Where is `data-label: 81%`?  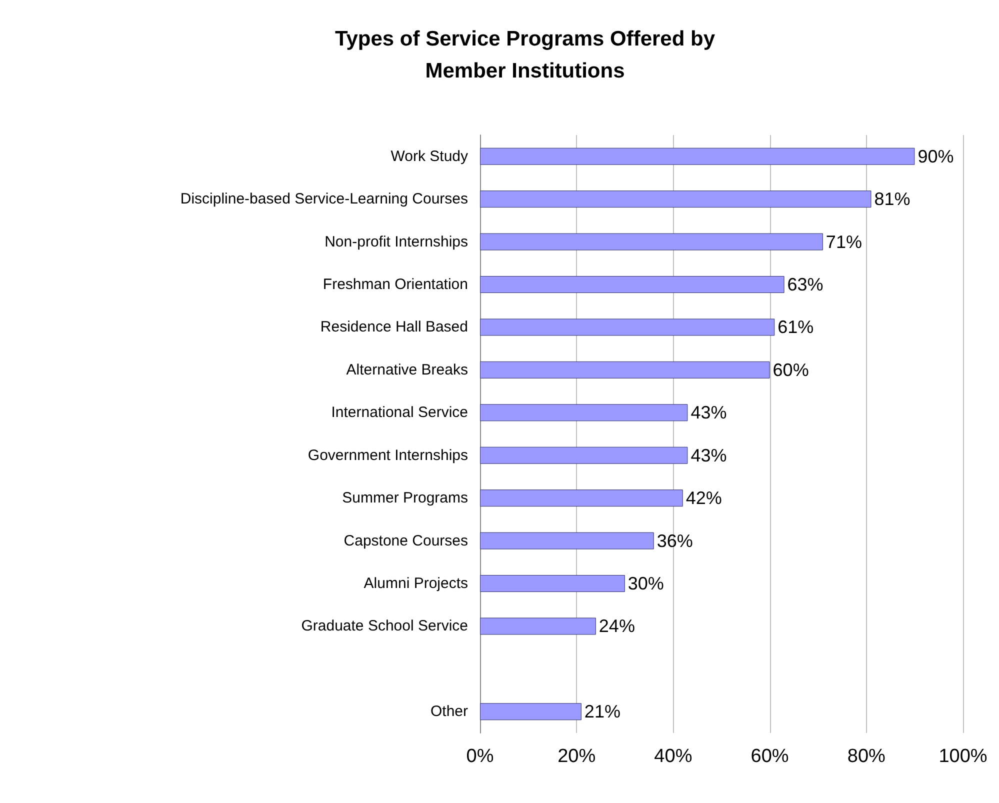
data-label: 81% is located at coordinates (892, 199).